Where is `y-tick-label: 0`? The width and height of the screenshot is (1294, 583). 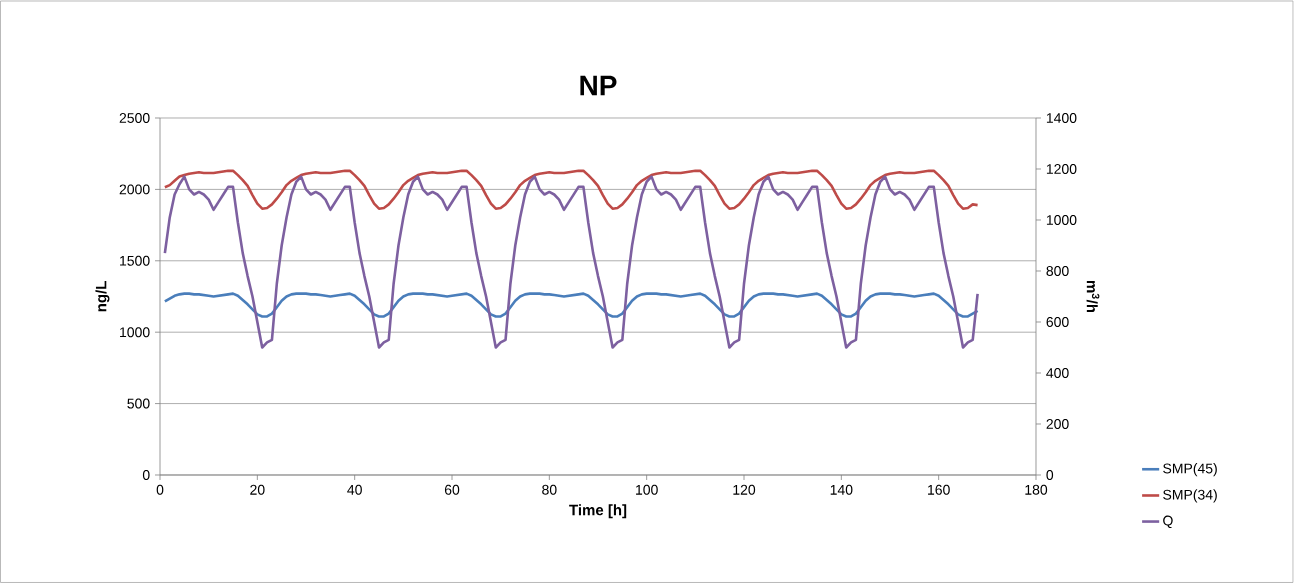 y-tick-label: 0 is located at coordinates (146, 475).